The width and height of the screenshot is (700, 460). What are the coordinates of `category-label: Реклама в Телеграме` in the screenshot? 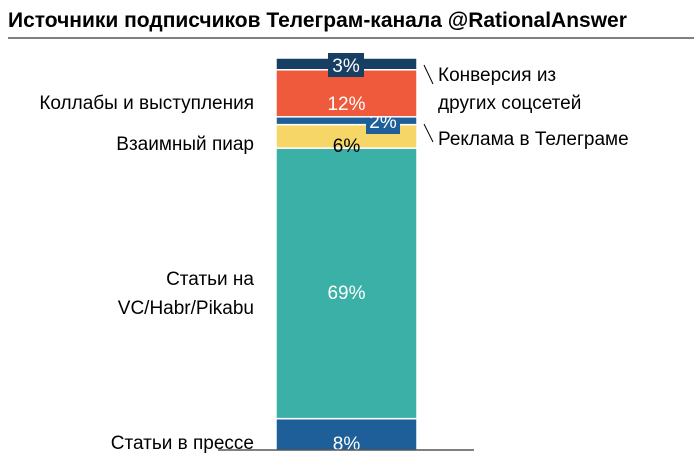 It's located at (533, 139).